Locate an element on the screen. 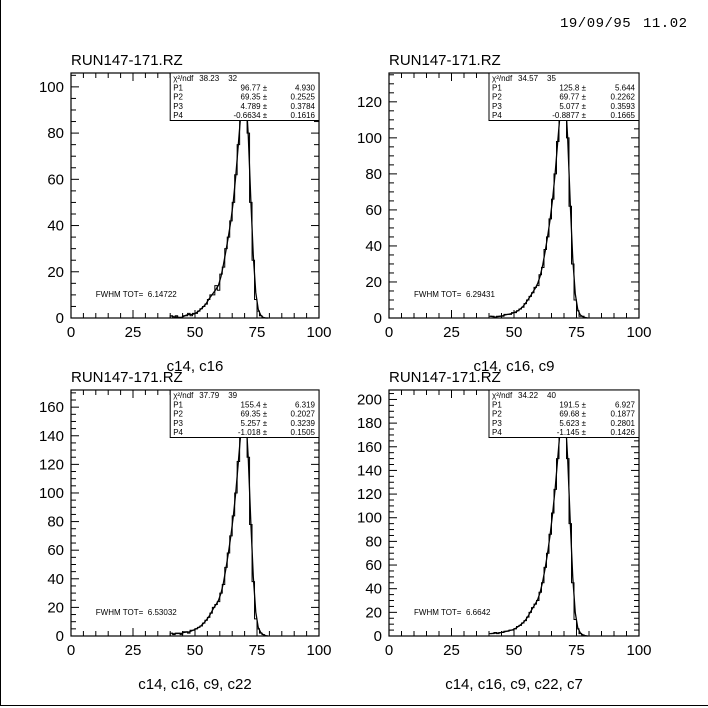 The height and width of the screenshot is (708, 708). fit-param-error: 0.2525 is located at coordinates (303, 97).